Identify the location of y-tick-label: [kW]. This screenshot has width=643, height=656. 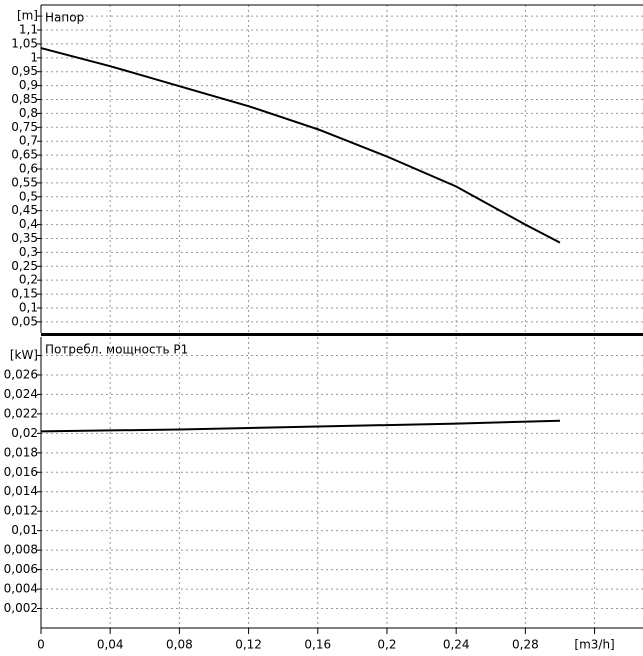
(24, 355).